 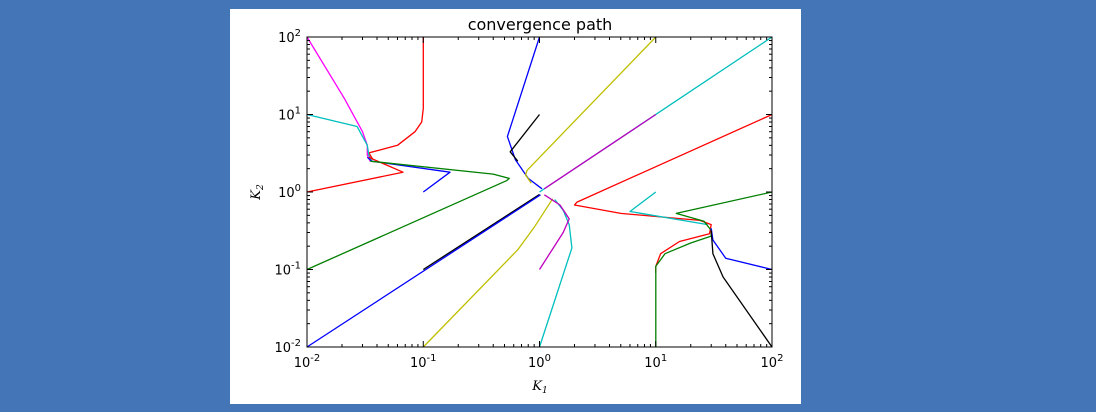 What do you see at coordinates (780, 358) in the screenshot?
I see `x-tick-label-exponent: 2` at bounding box center [780, 358].